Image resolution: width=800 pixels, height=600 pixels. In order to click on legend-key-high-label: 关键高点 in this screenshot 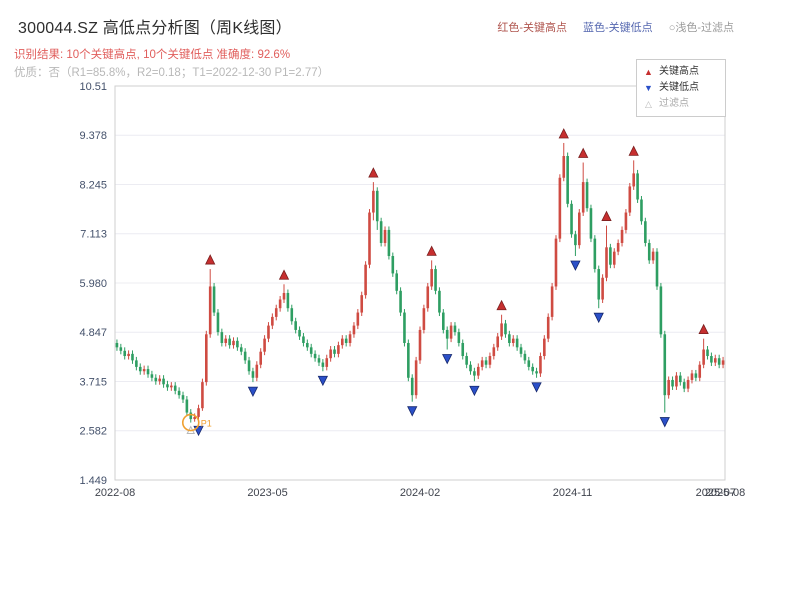, I will do `click(679, 71)`.